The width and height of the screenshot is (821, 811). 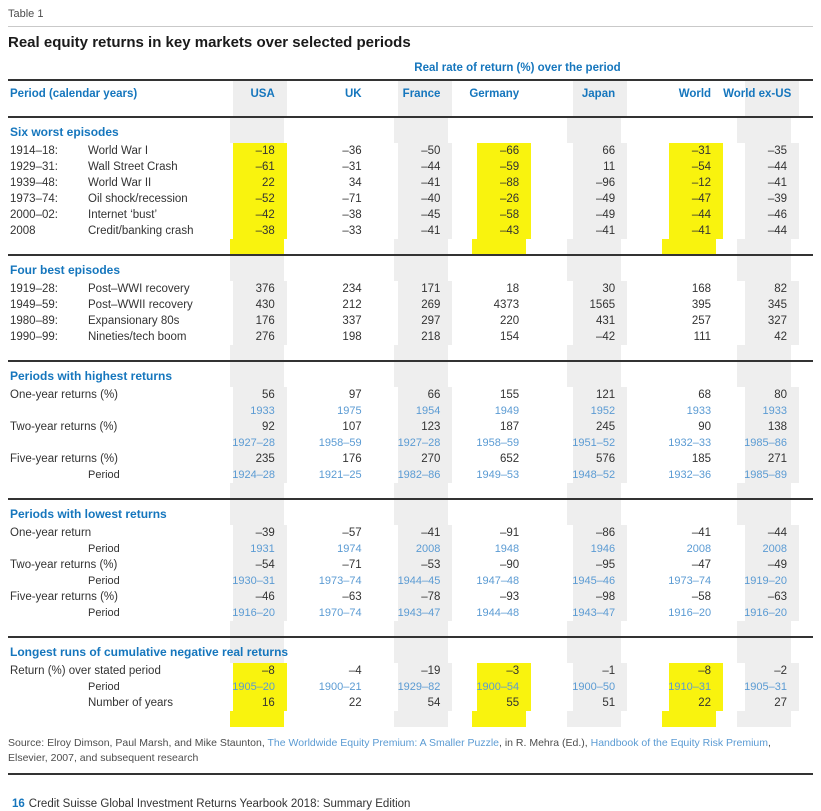 What do you see at coordinates (123, 215) in the screenshot?
I see `row-description: Internet ‘bust’` at bounding box center [123, 215].